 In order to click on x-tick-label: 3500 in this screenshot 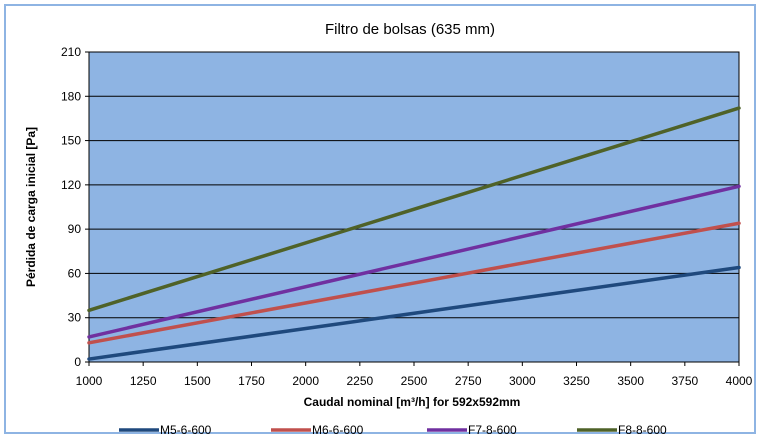, I will do `click(630, 381)`.